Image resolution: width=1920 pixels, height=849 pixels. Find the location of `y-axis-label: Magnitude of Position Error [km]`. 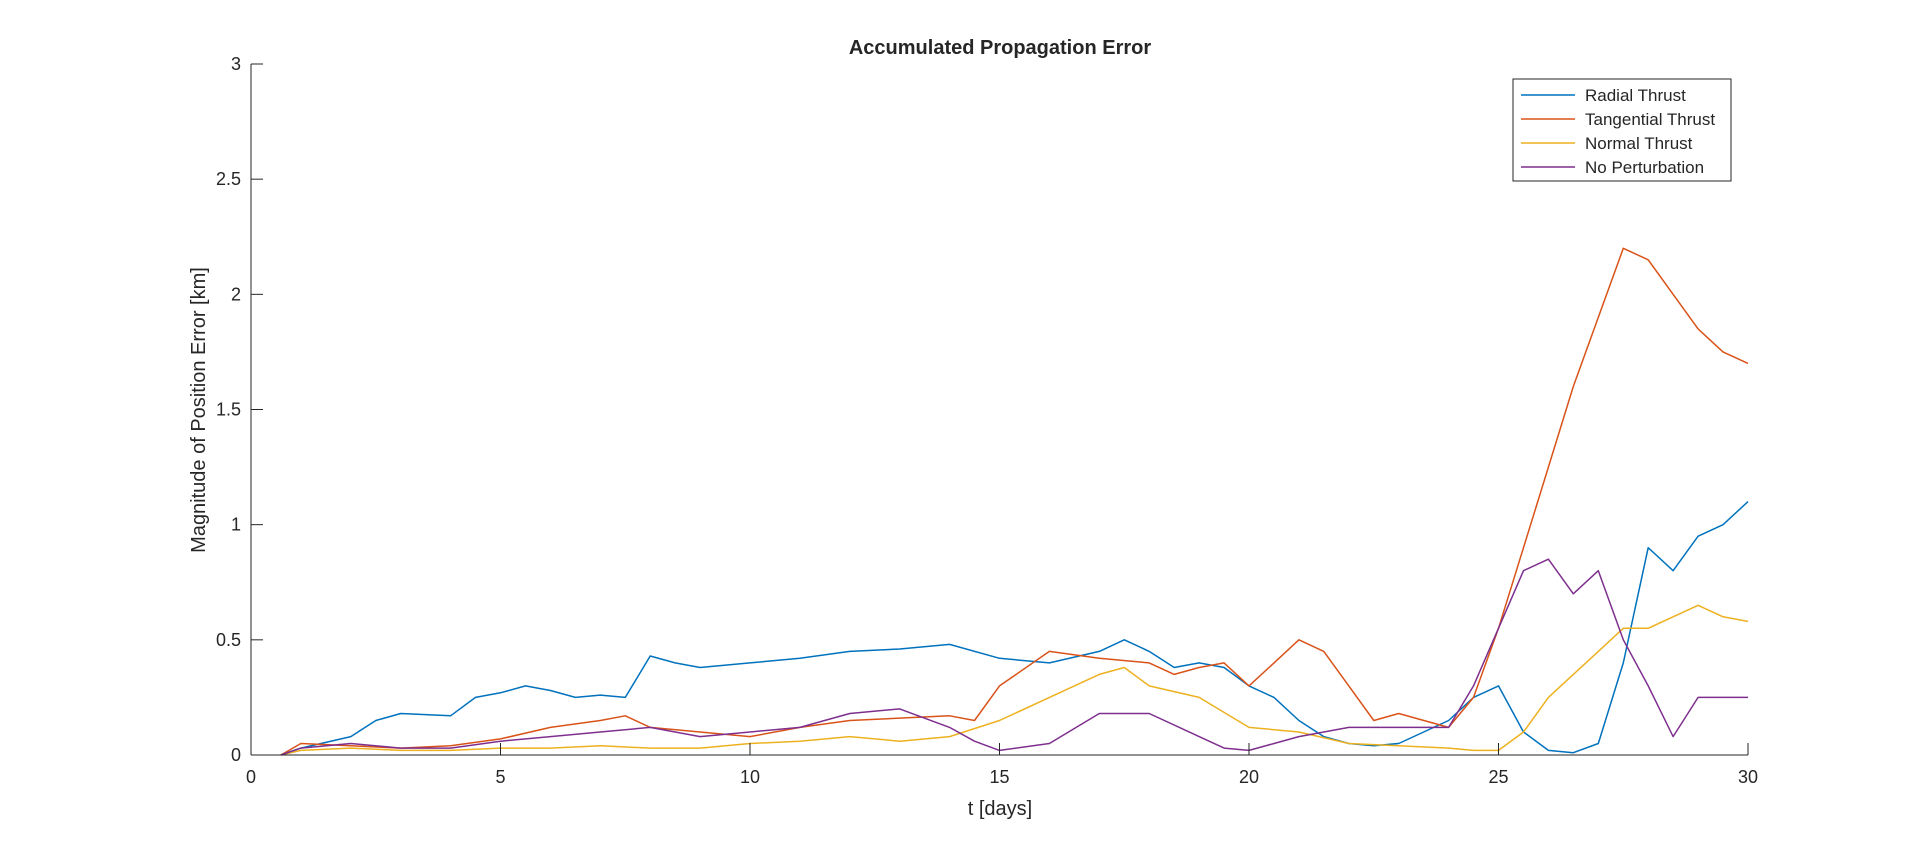

y-axis-label: Magnitude of Position Error [km] is located at coordinates (199, 410).